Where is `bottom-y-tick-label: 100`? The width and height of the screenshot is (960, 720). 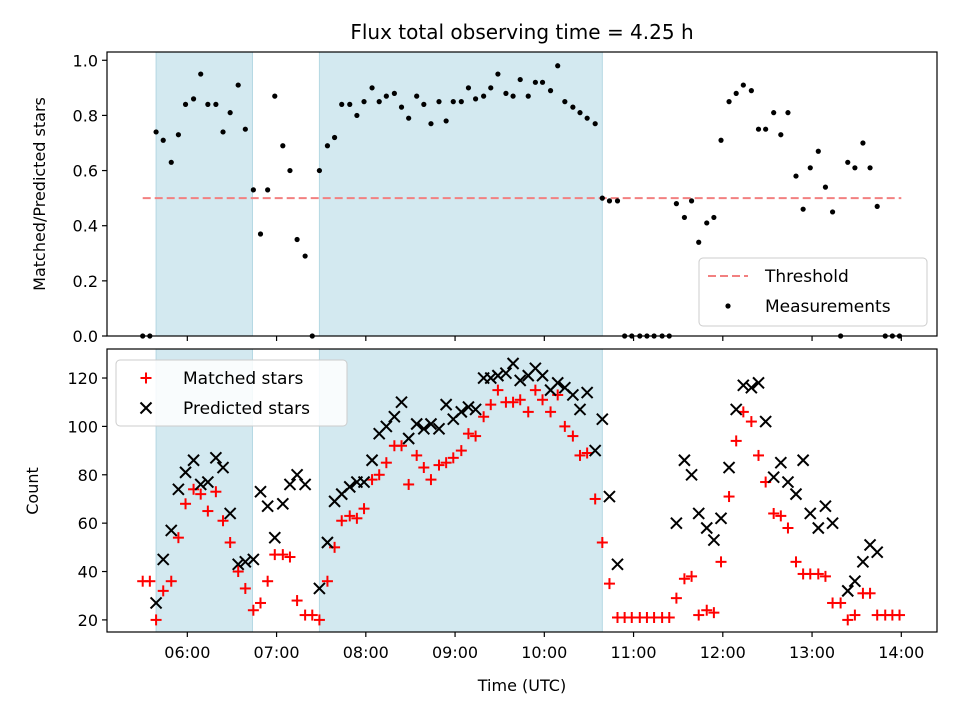
bottom-y-tick-label: 100 is located at coordinates (82, 426).